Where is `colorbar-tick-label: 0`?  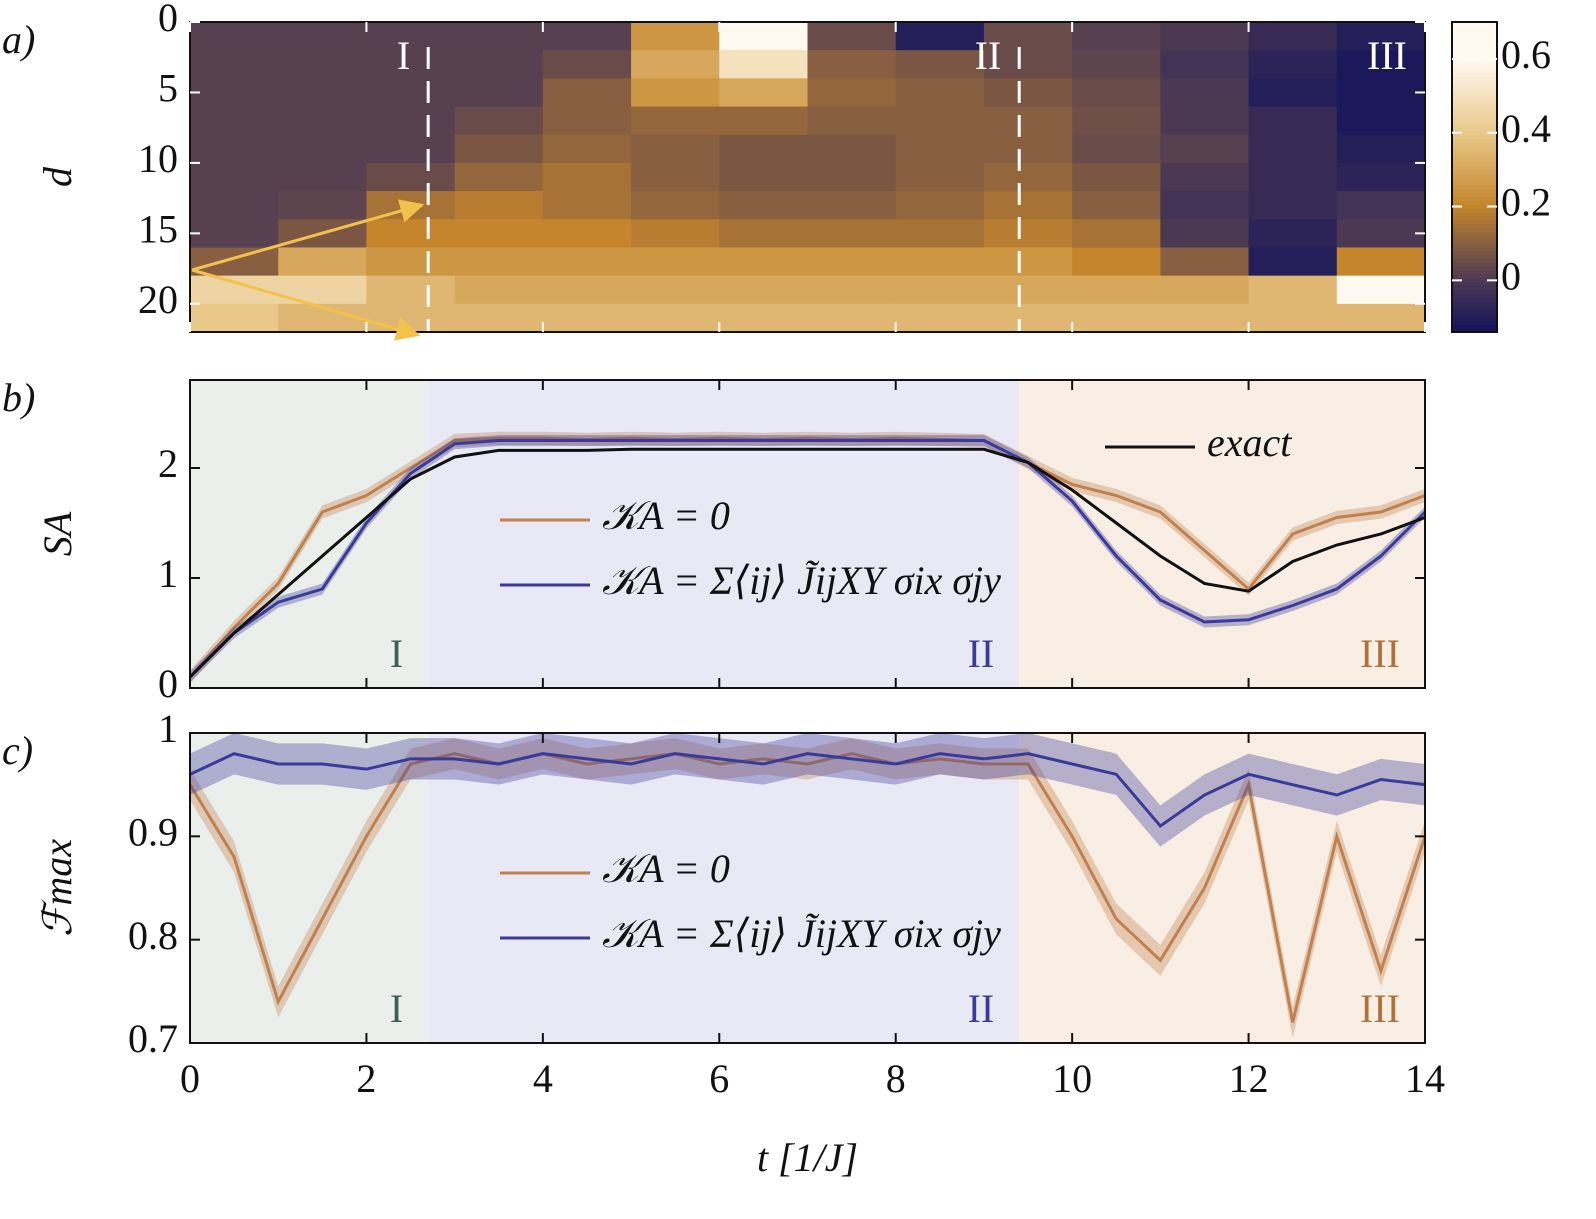
colorbar-tick-label: 0 is located at coordinates (1511, 276).